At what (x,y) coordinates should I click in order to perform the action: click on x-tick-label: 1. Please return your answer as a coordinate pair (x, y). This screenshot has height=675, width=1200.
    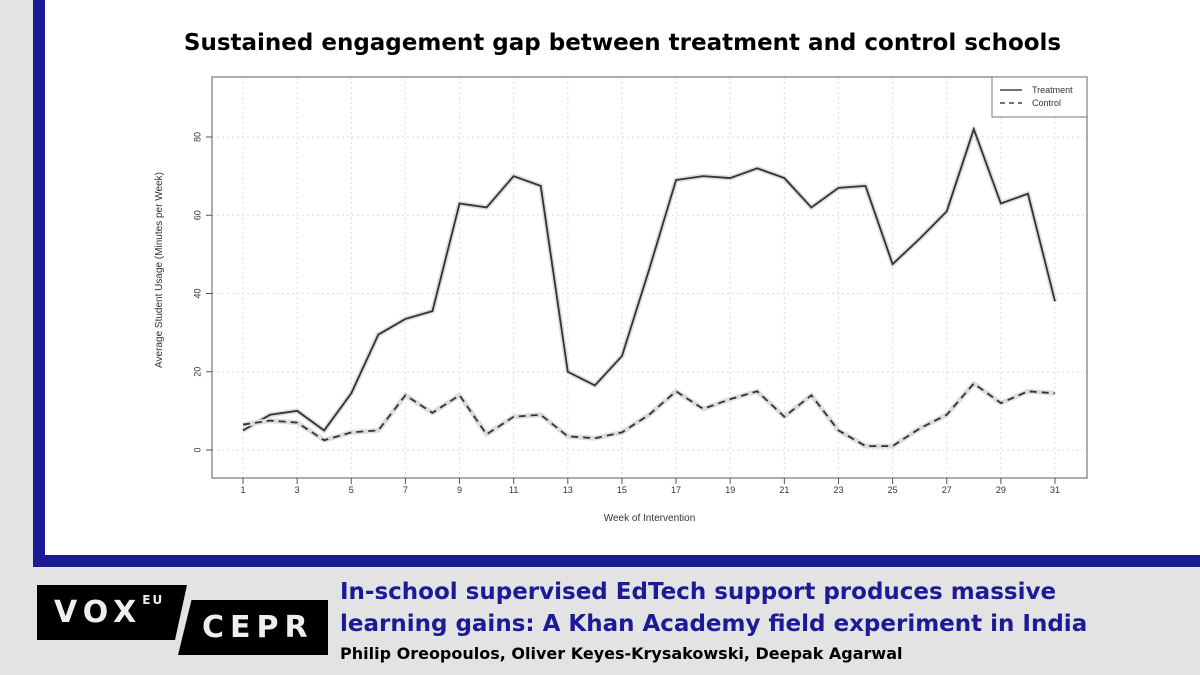
    Looking at the image, I should click on (242, 490).